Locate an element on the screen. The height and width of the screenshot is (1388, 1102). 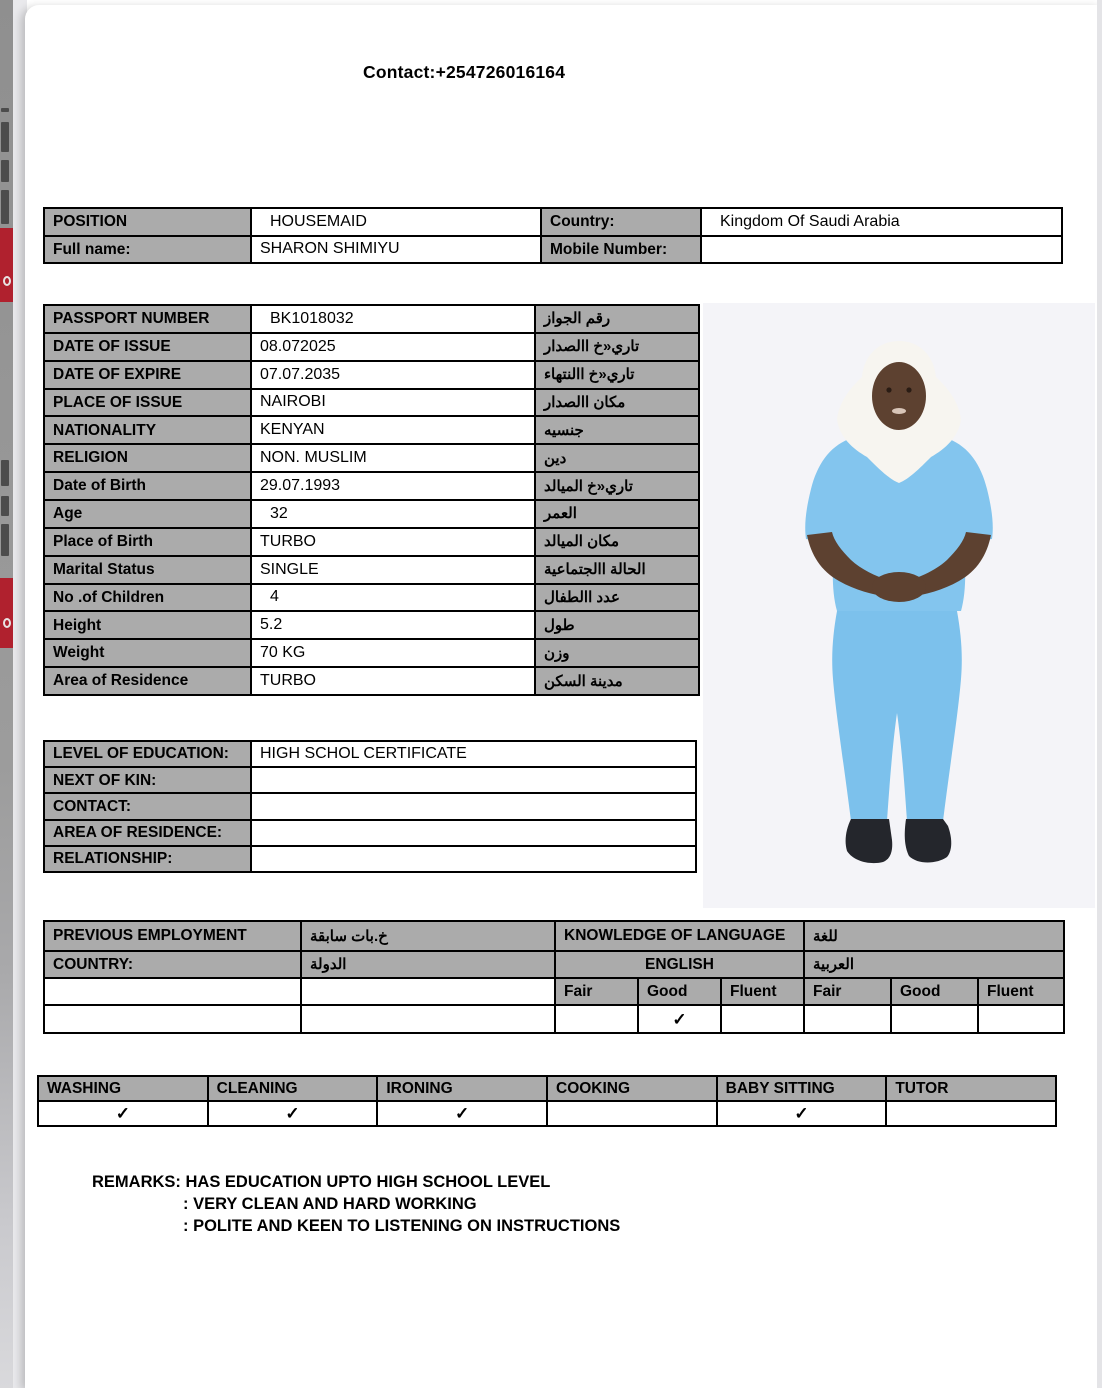
ironing-check-icon: ✓ is located at coordinates (462, 1113).